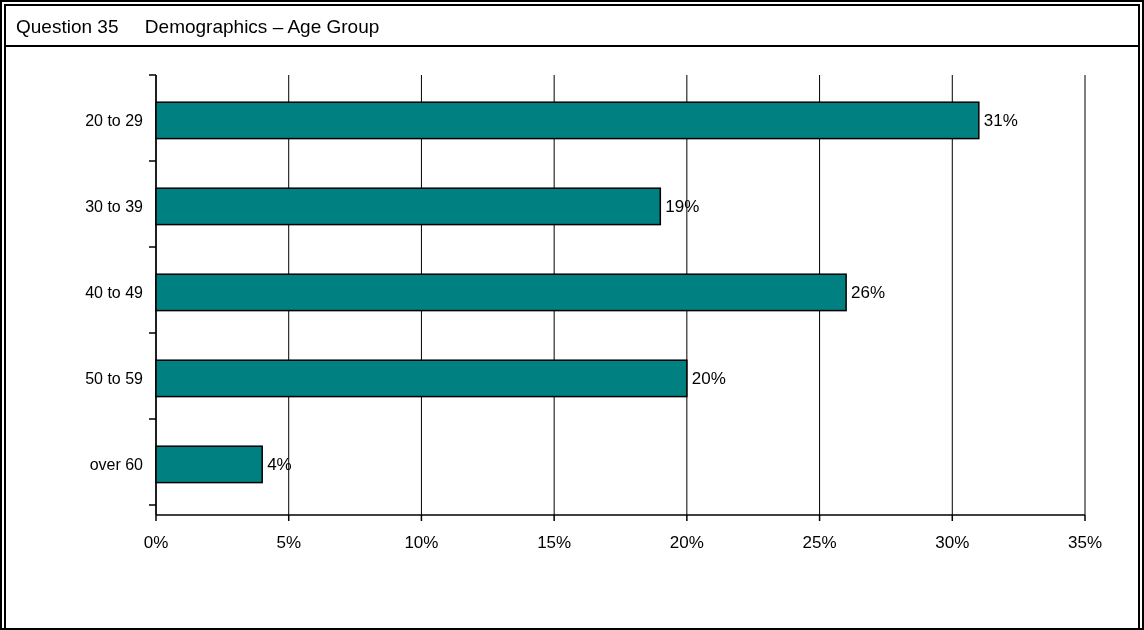 This screenshot has width=1144, height=630. What do you see at coordinates (288, 542) in the screenshot?
I see `x-tick-label: 5%` at bounding box center [288, 542].